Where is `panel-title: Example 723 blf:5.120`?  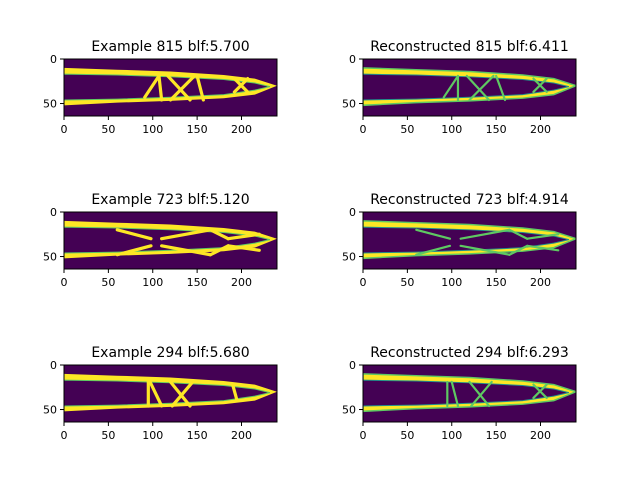
panel-title: Example 723 blf:5.120 is located at coordinates (170, 200).